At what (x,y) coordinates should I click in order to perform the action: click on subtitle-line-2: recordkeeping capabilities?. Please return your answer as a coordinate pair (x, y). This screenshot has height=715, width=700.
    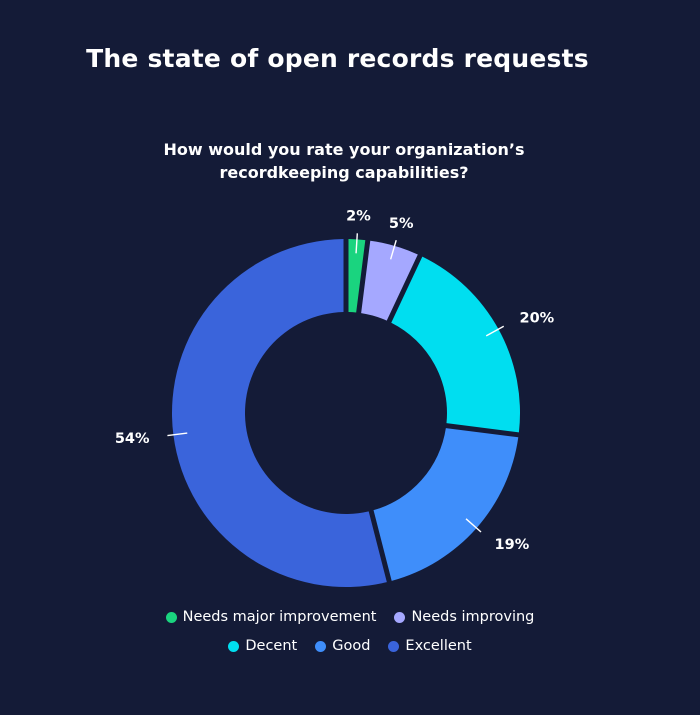
    Looking at the image, I should click on (344, 172).